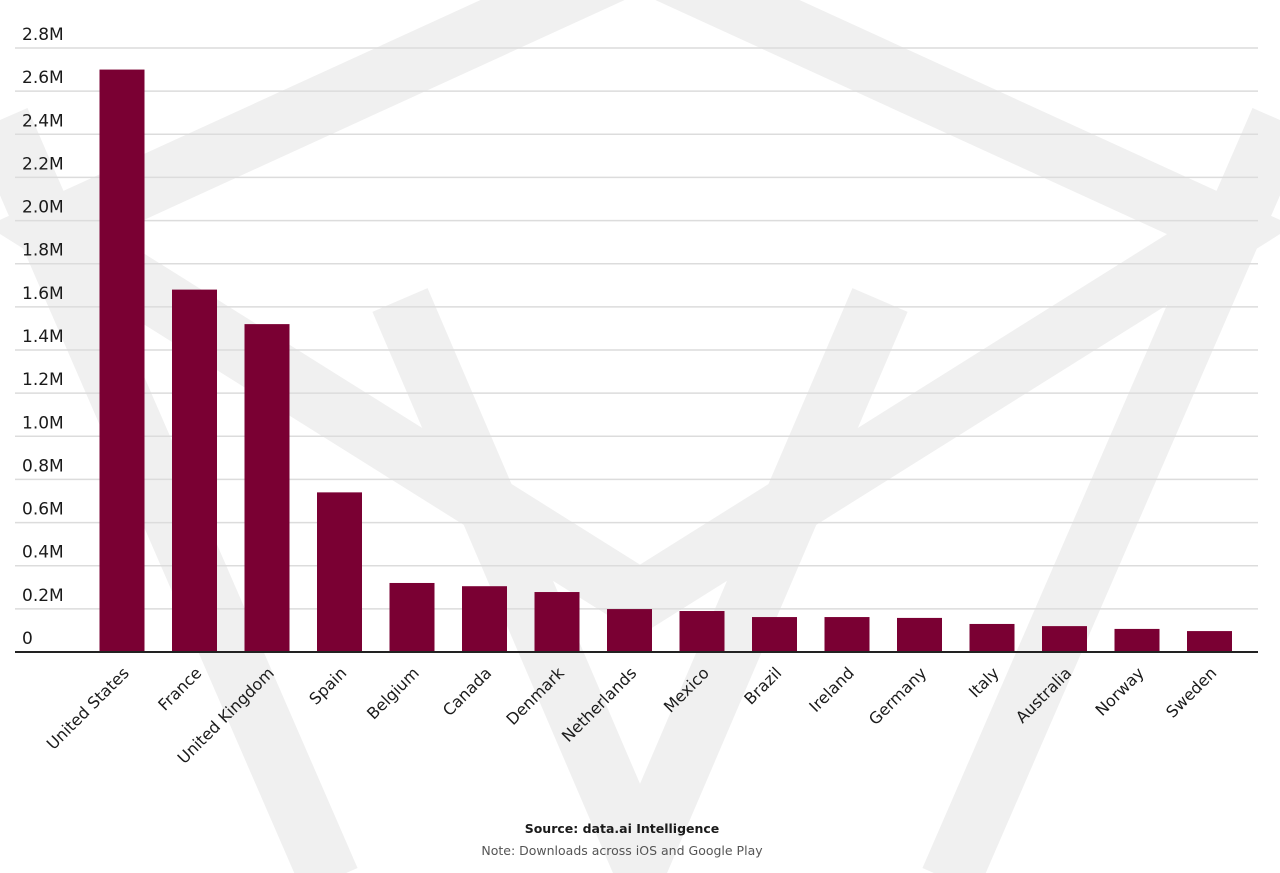  Describe the element at coordinates (43, 121) in the screenshot. I see `y-tick-label: 2.4M` at that location.